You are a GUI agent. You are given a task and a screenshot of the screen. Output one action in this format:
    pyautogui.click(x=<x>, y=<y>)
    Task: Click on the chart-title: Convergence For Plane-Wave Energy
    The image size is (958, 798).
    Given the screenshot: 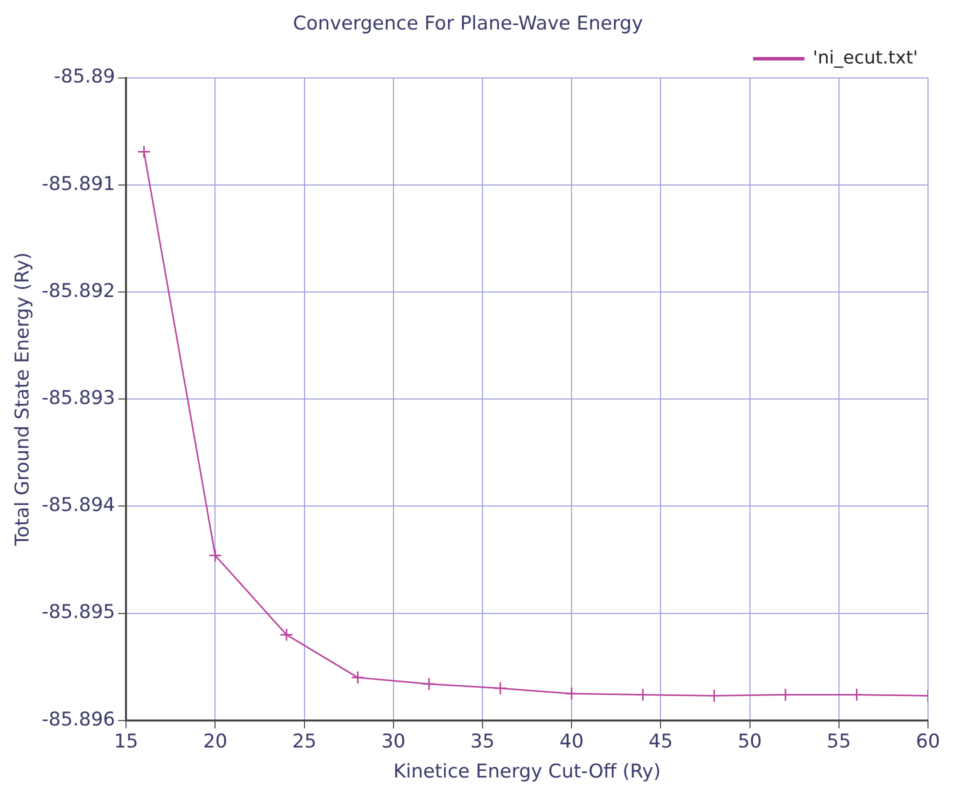 What is the action you would take?
    pyautogui.click(x=468, y=23)
    